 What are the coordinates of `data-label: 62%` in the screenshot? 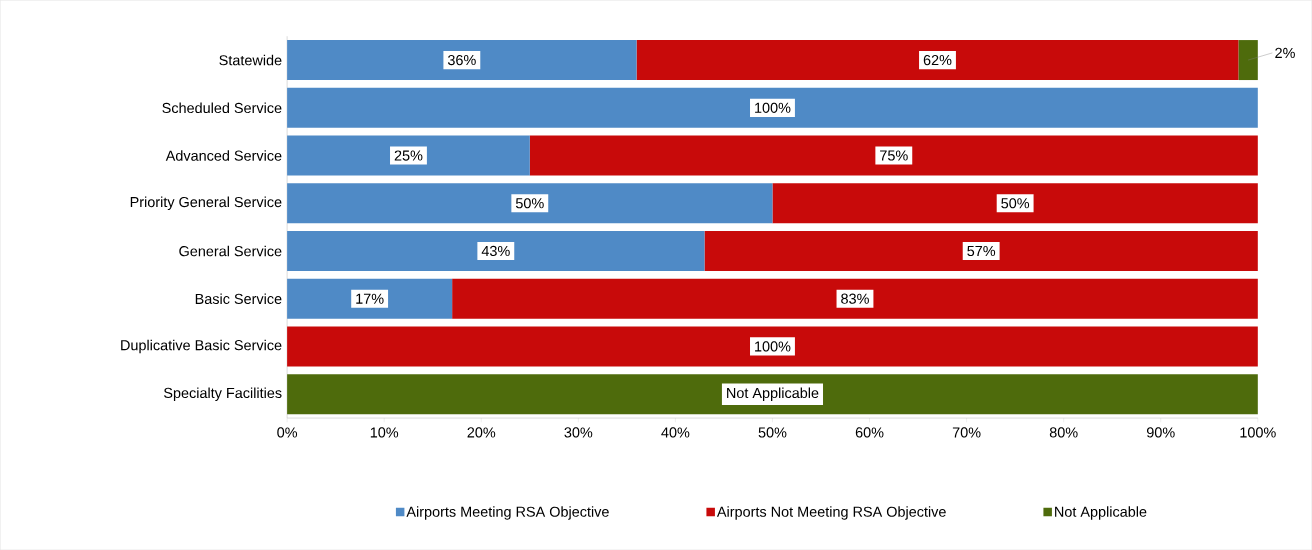 It's located at (937, 60).